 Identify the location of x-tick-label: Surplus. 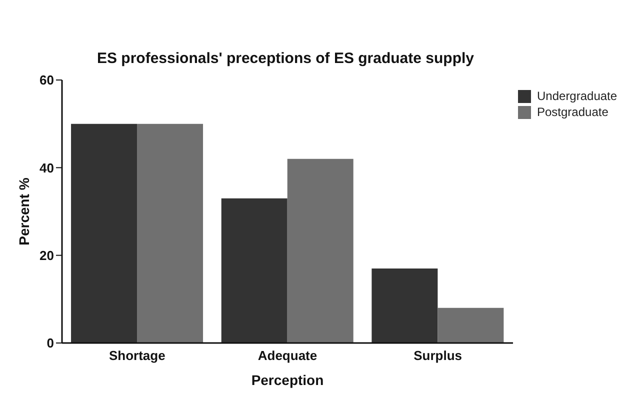
(438, 356).